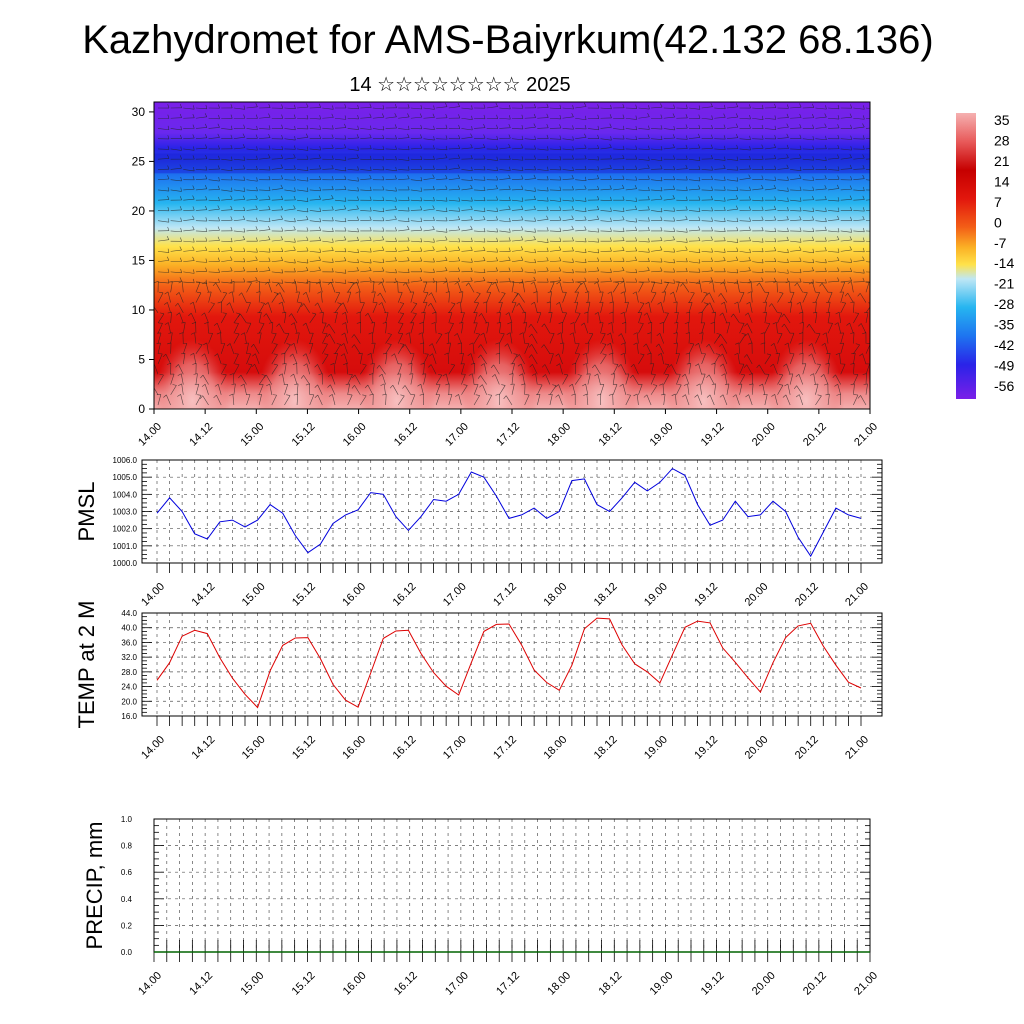  What do you see at coordinates (127, 925) in the screenshot?
I see `precip-y-tick-label: 0.2` at bounding box center [127, 925].